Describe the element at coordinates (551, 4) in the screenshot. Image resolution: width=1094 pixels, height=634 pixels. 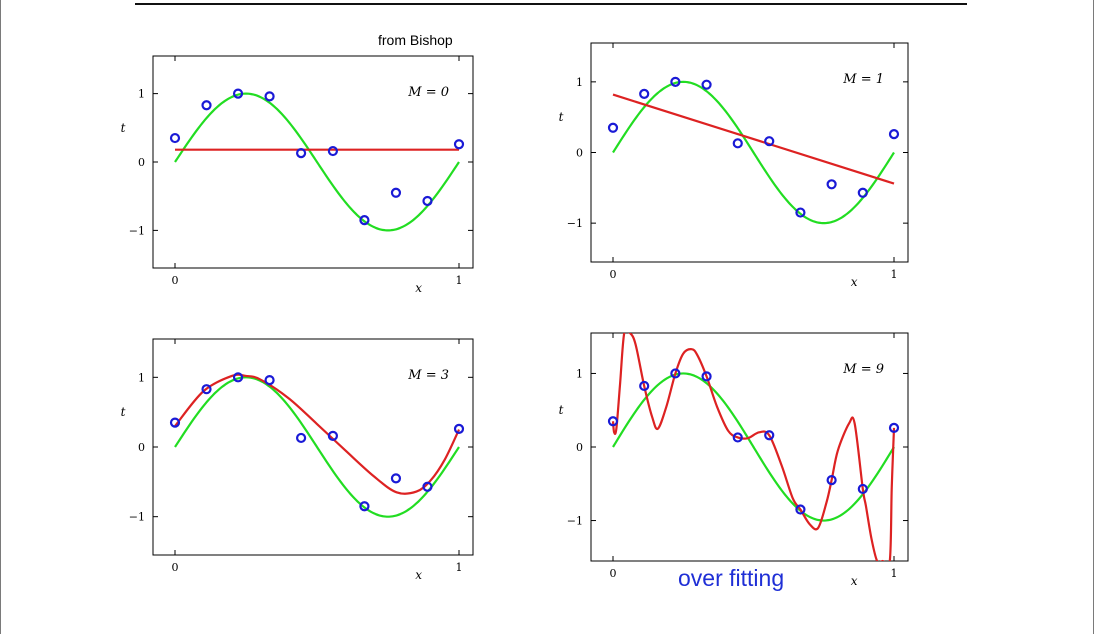
I see `slide-top-rule` at that location.